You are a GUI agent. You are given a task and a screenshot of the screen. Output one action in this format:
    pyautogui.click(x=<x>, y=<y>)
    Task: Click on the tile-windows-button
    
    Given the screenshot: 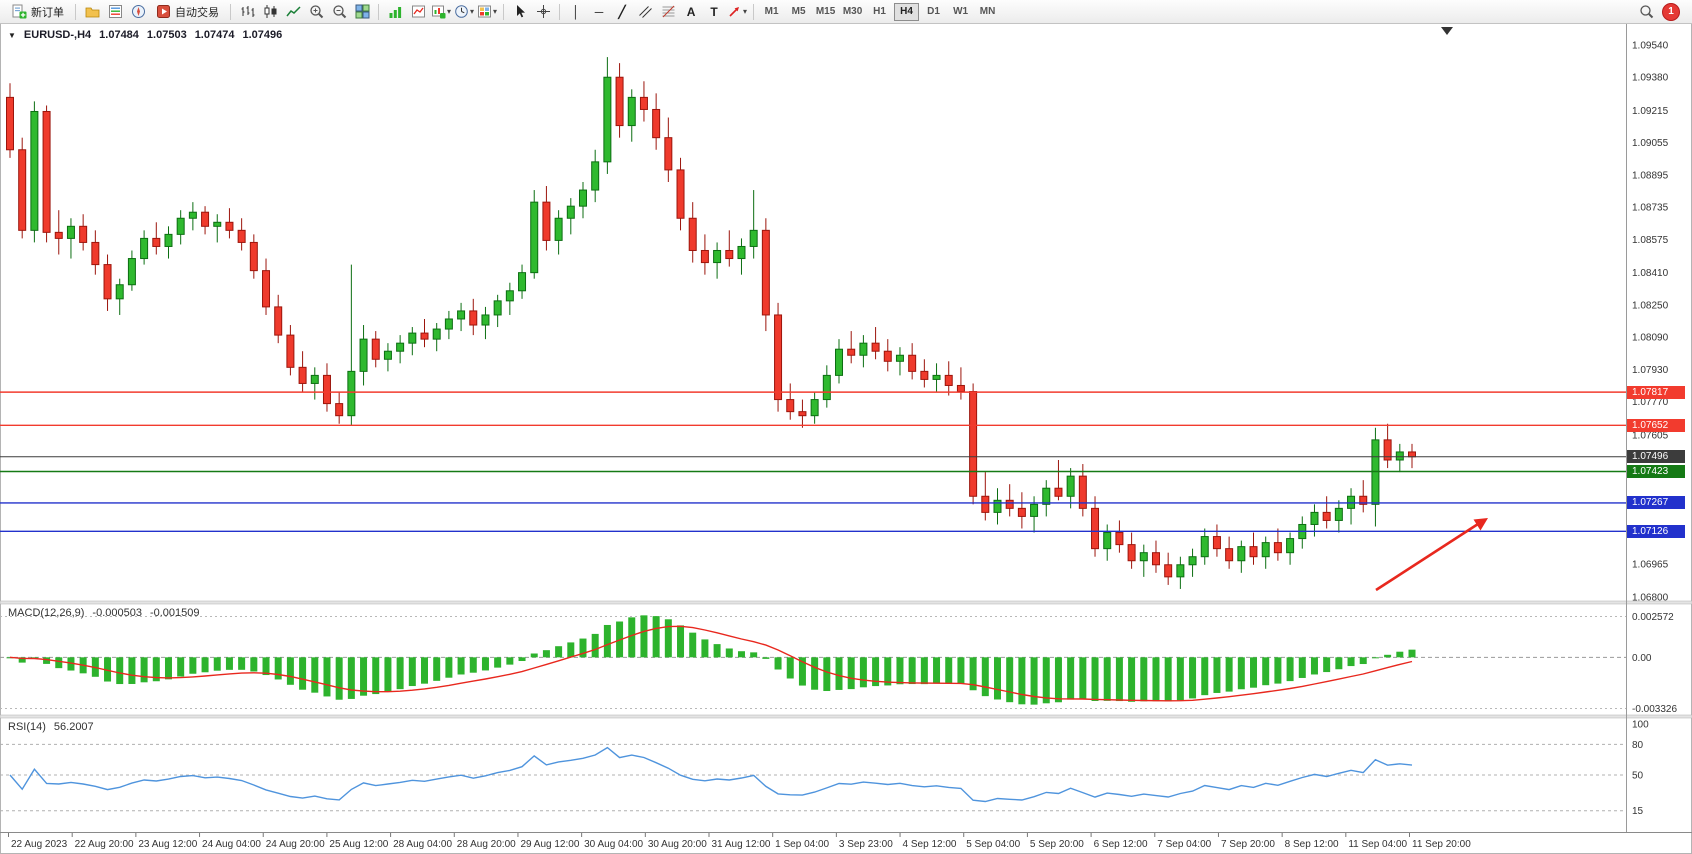 What is the action you would take?
    pyautogui.click(x=362, y=12)
    